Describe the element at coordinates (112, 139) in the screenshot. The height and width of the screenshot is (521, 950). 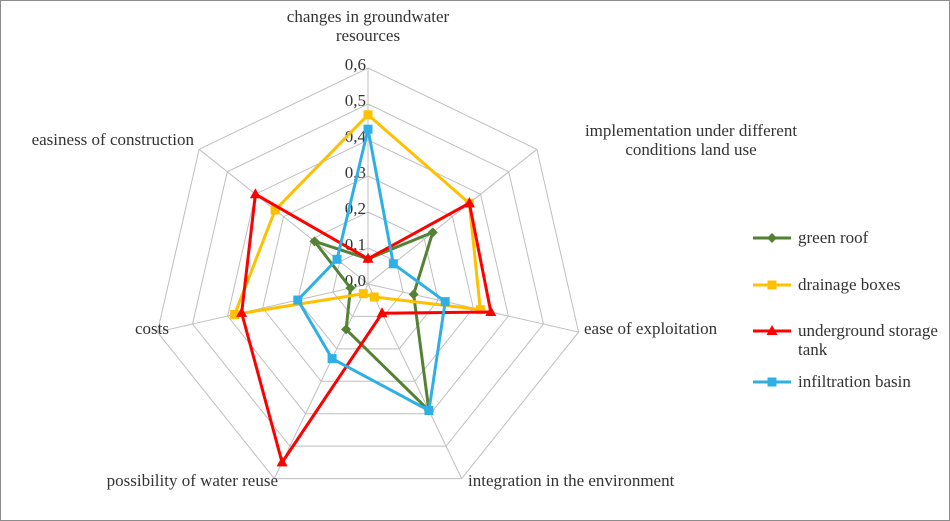
I see `axis-label: easiness of construction` at that location.